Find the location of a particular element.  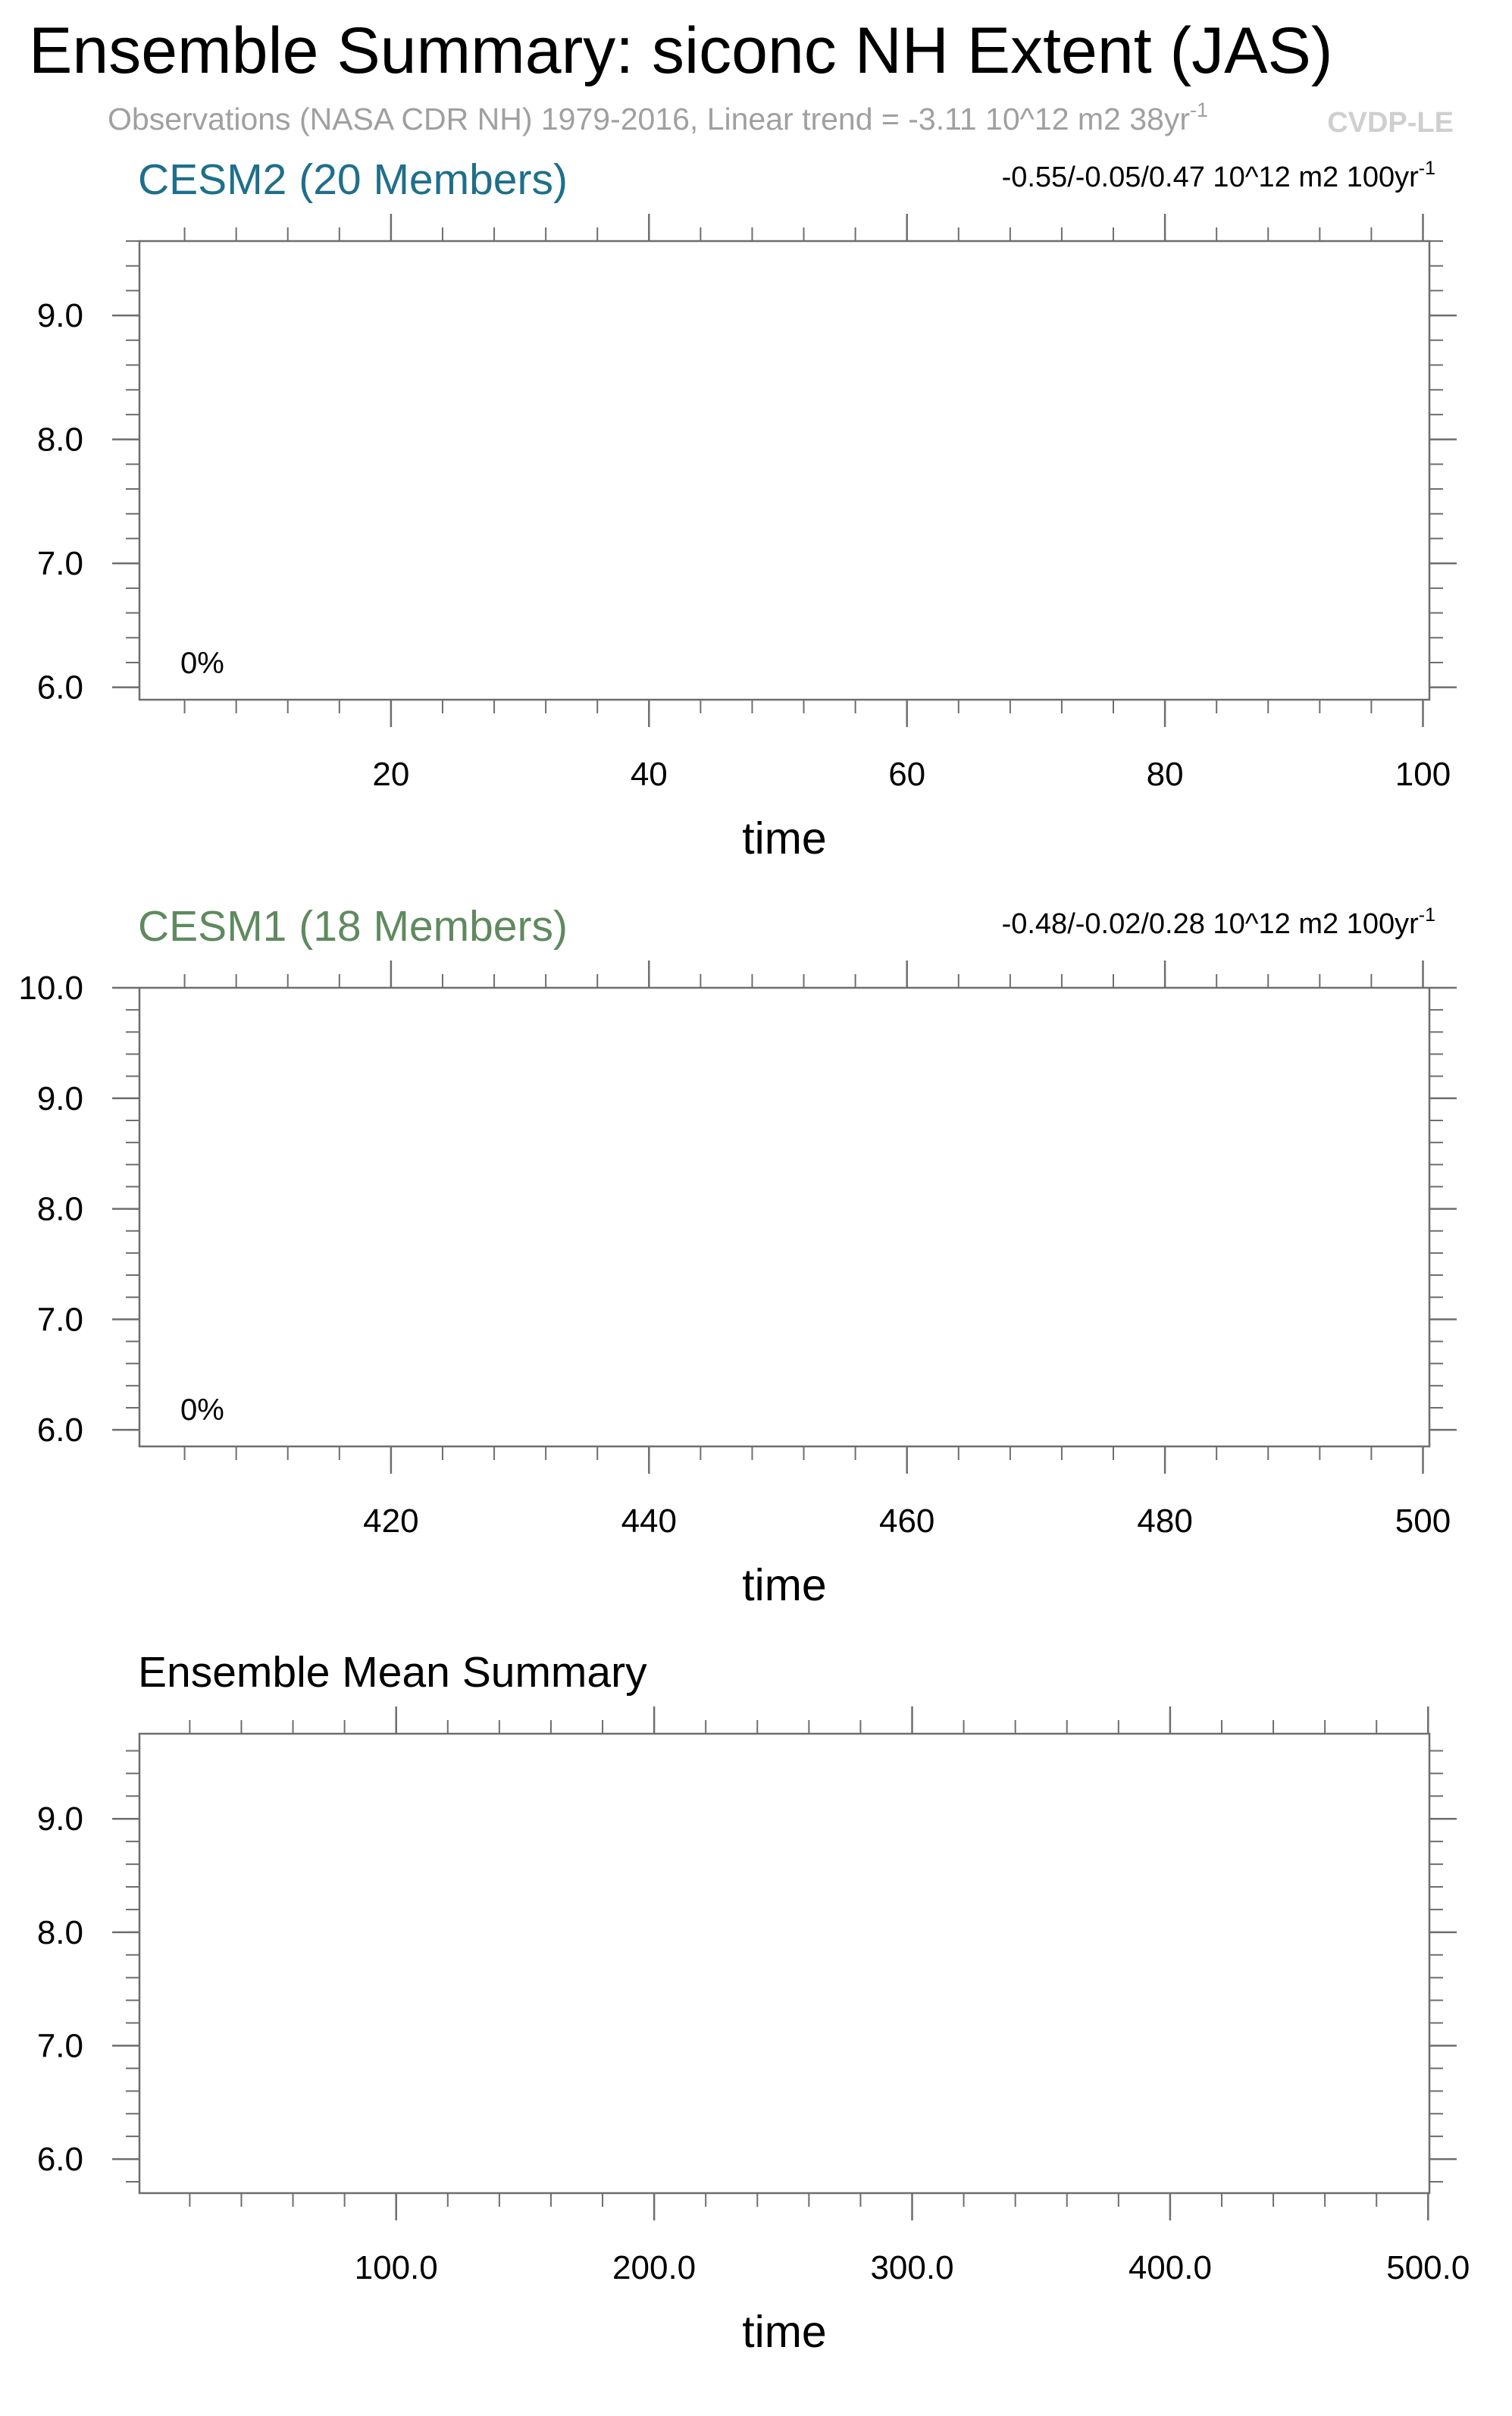

panel-title: CESM1 (18 Members) is located at coordinates (353, 926).